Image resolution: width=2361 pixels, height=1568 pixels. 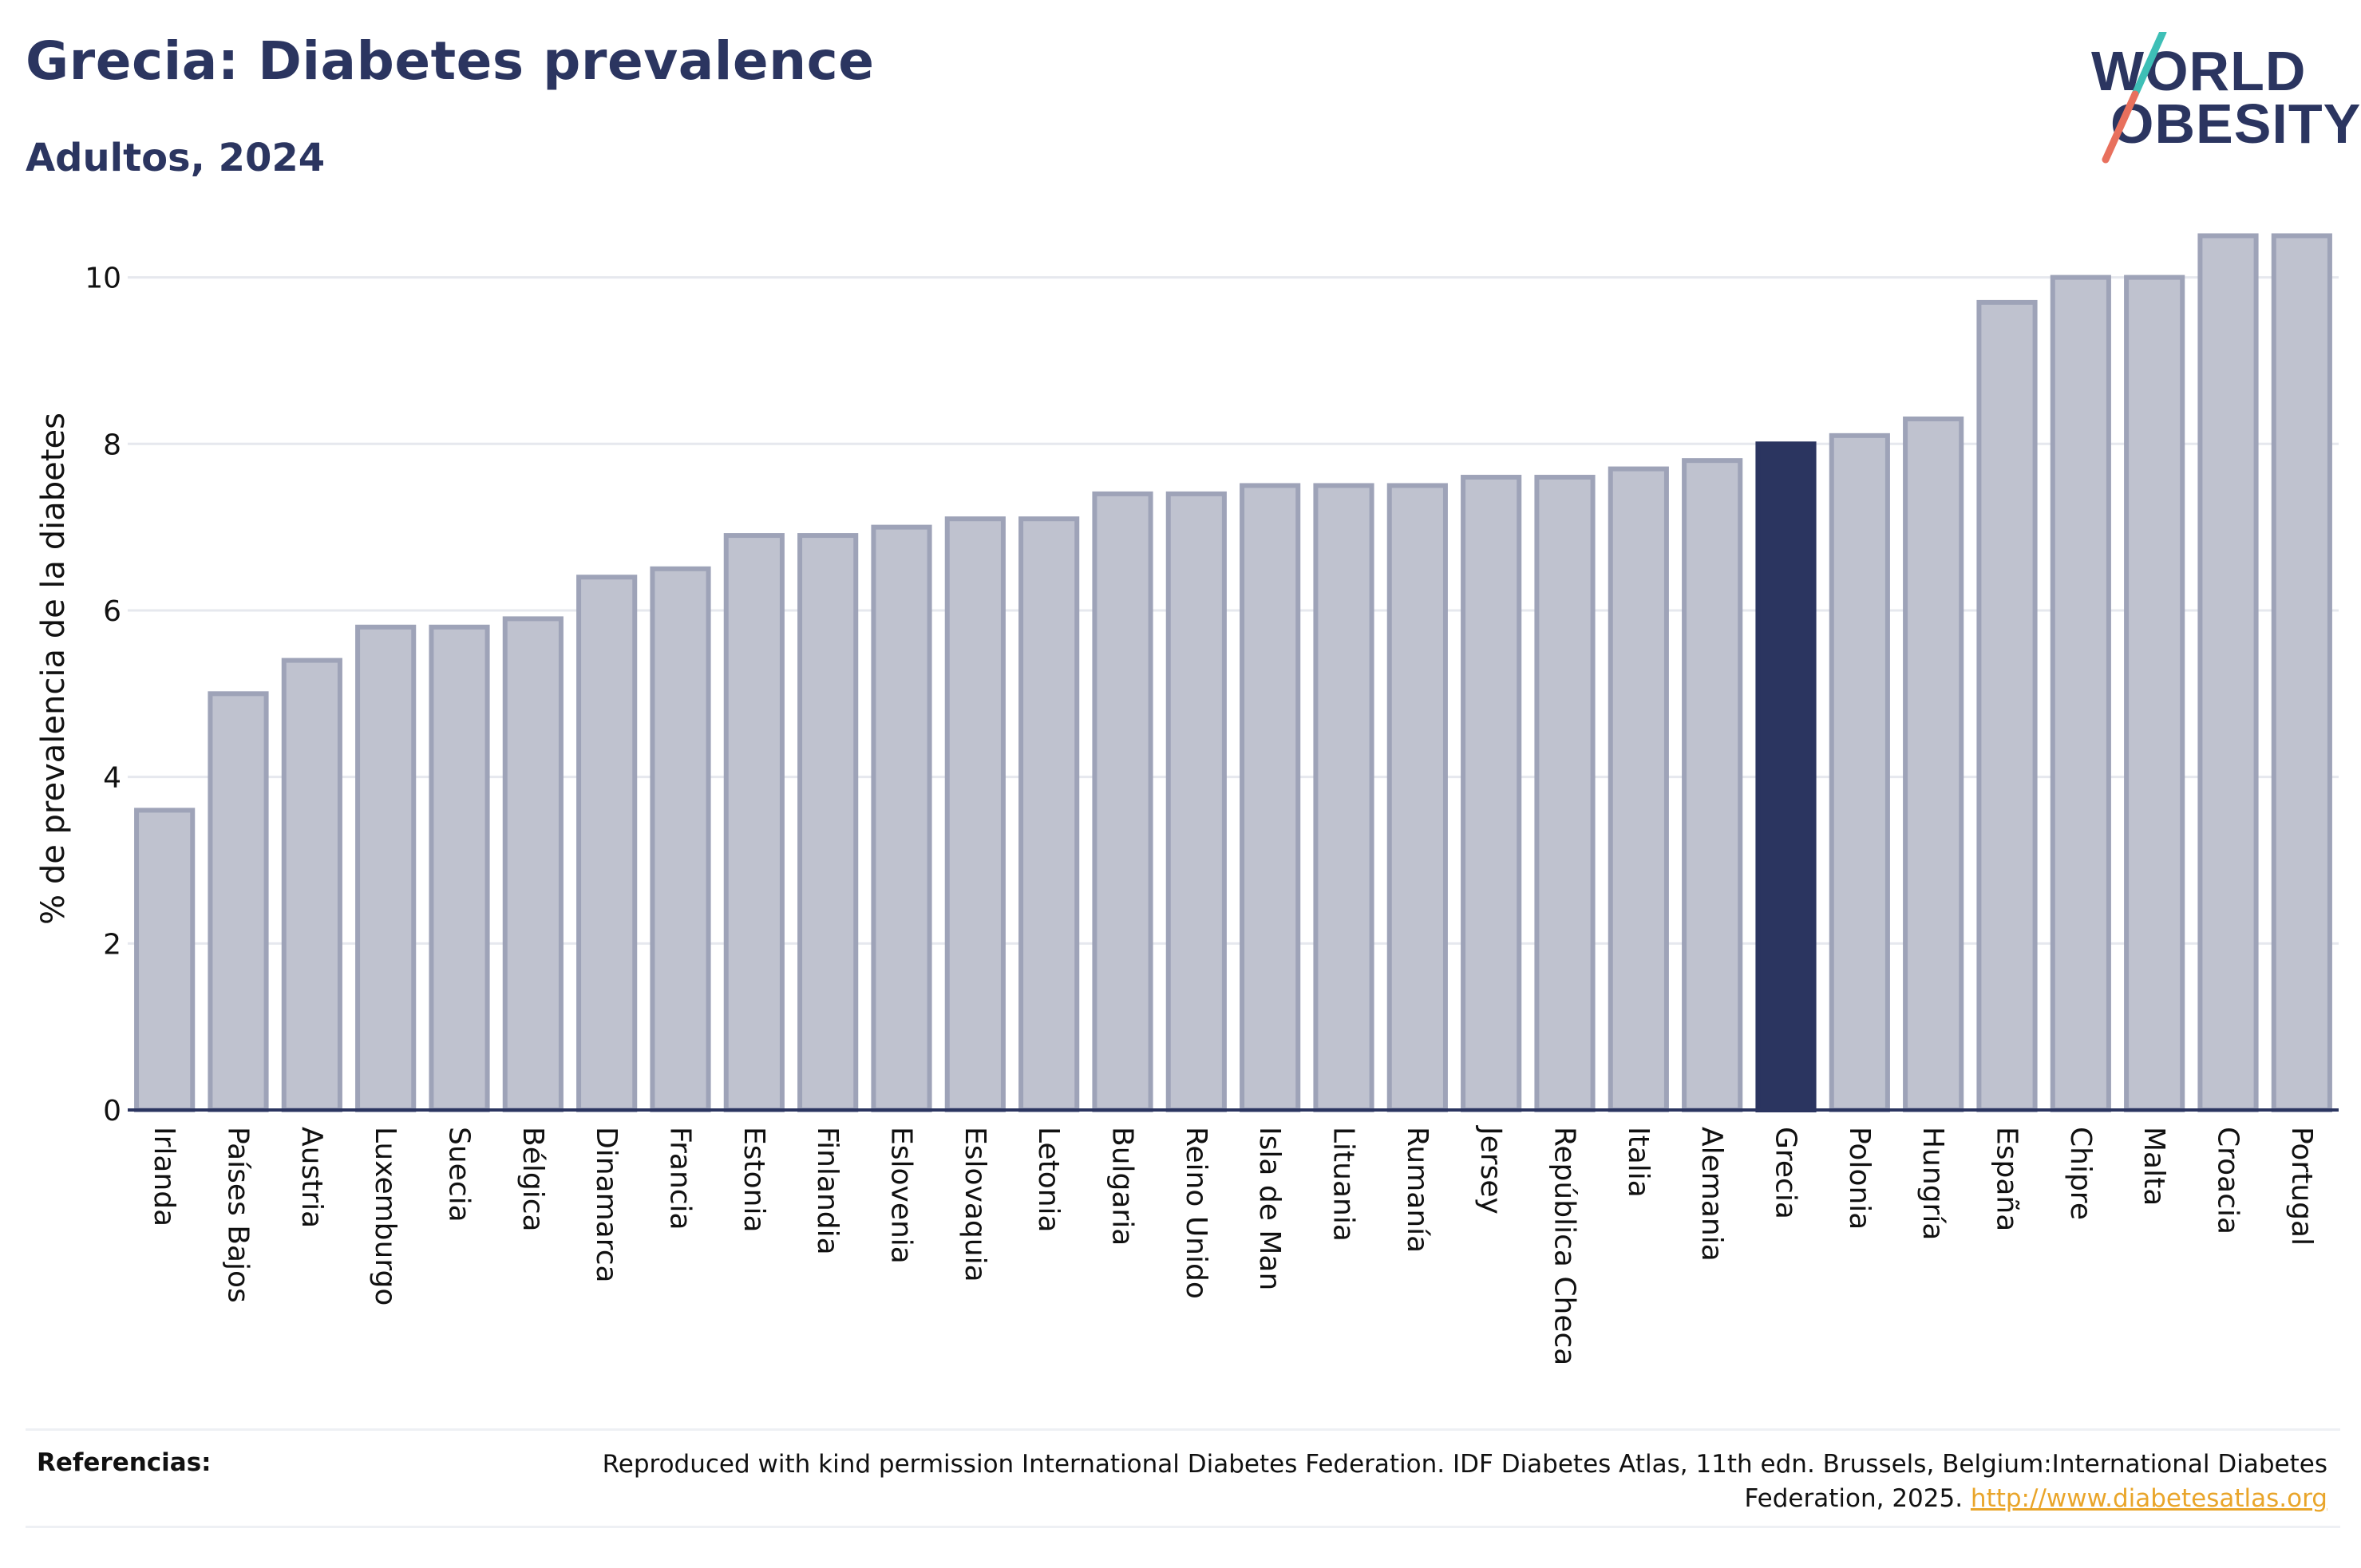 What do you see at coordinates (2228, 1180) in the screenshot?
I see `x-tick-label: Croacia` at bounding box center [2228, 1180].